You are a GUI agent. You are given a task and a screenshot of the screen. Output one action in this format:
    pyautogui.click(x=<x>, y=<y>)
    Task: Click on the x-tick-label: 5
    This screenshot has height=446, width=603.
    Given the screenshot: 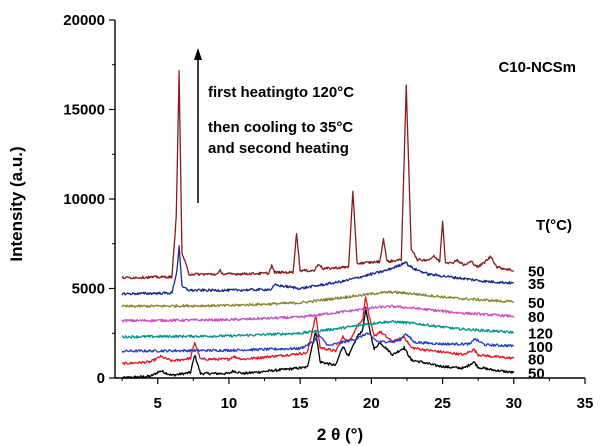 What is the action you would take?
    pyautogui.click(x=158, y=403)
    